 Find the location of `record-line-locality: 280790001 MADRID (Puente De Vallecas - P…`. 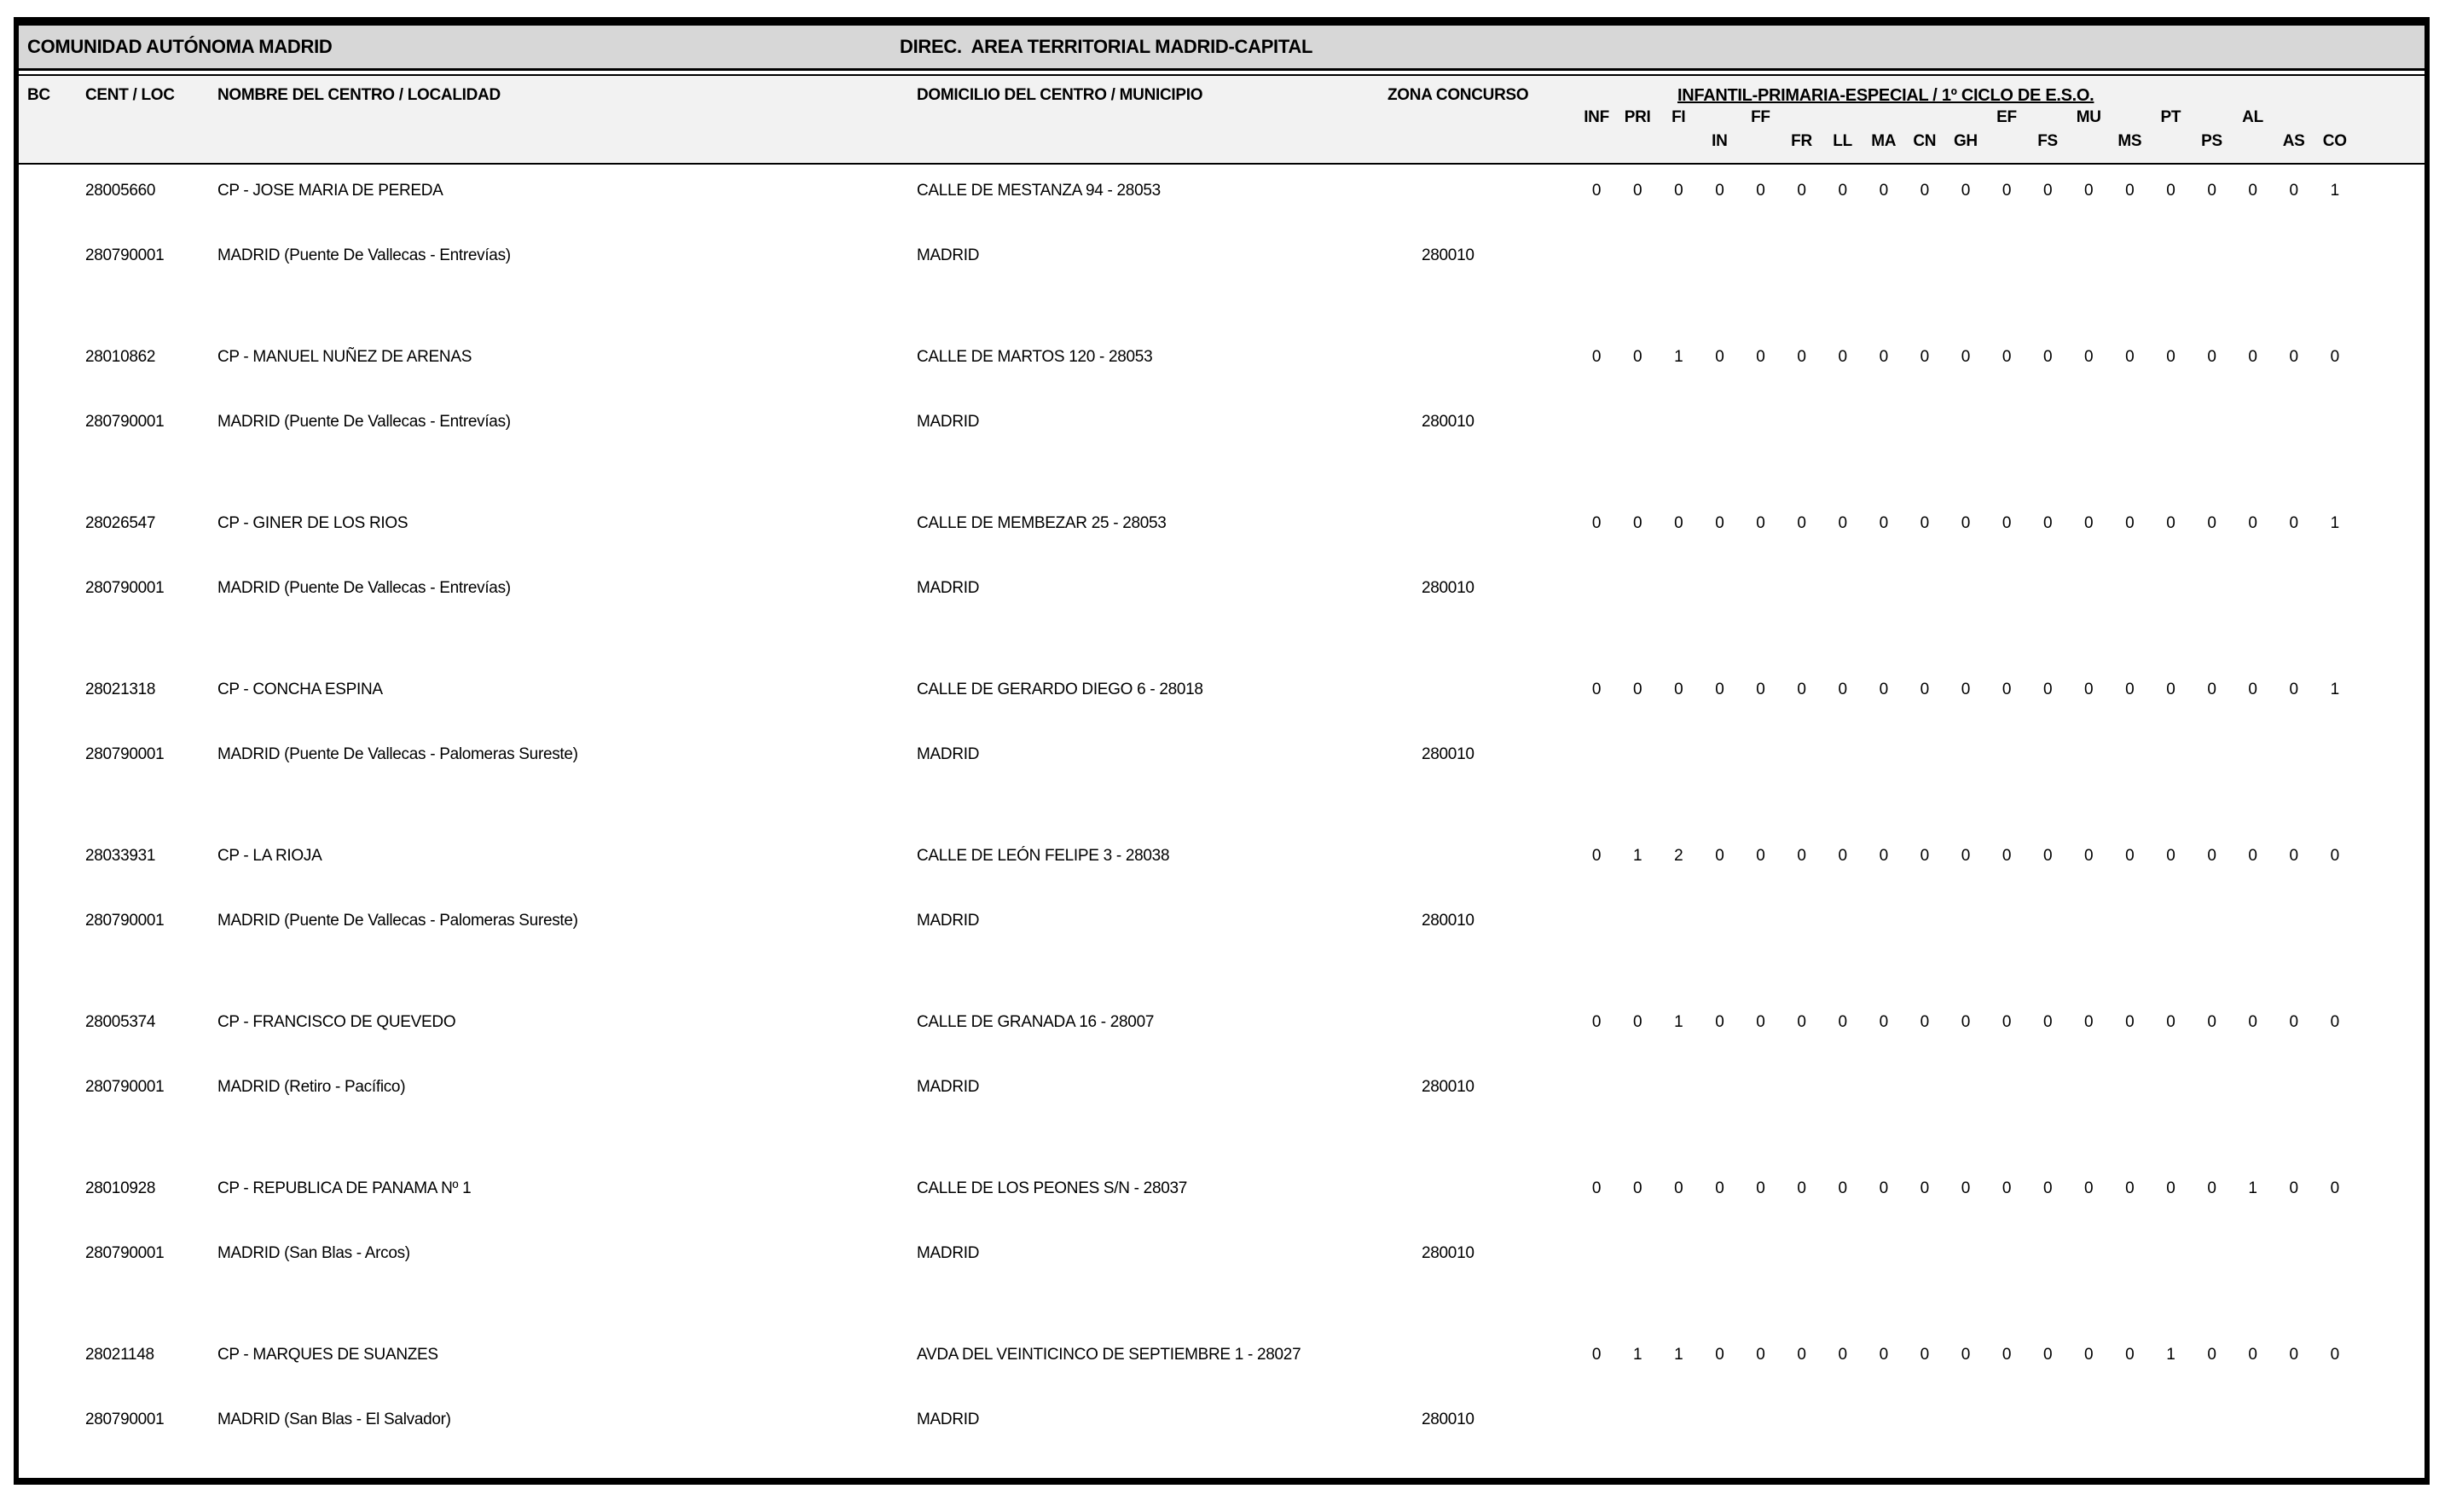

record-line-locality: 280790001 MADRID (Puente De Vallecas - P… is located at coordinates (1222, 922).